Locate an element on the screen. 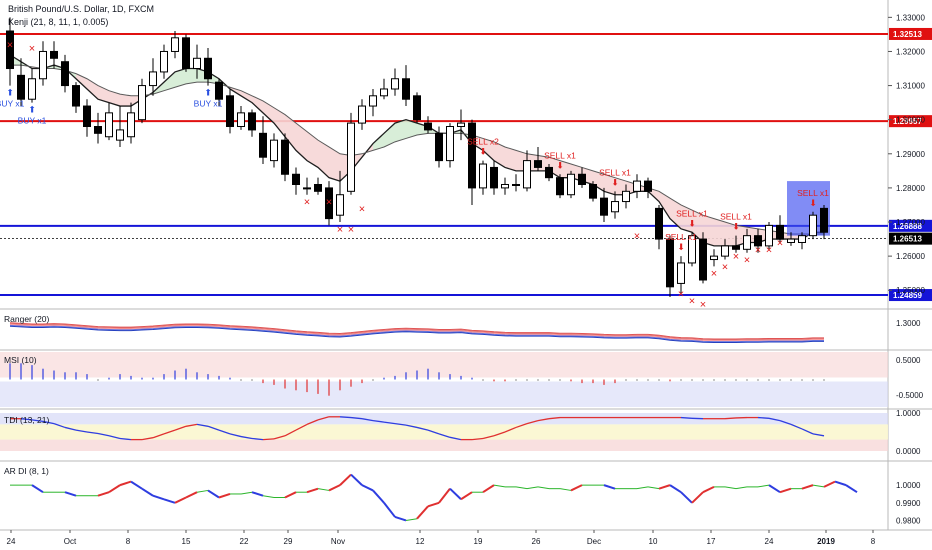  tdi-label: TDI (13, 21) is located at coordinates (27, 420).